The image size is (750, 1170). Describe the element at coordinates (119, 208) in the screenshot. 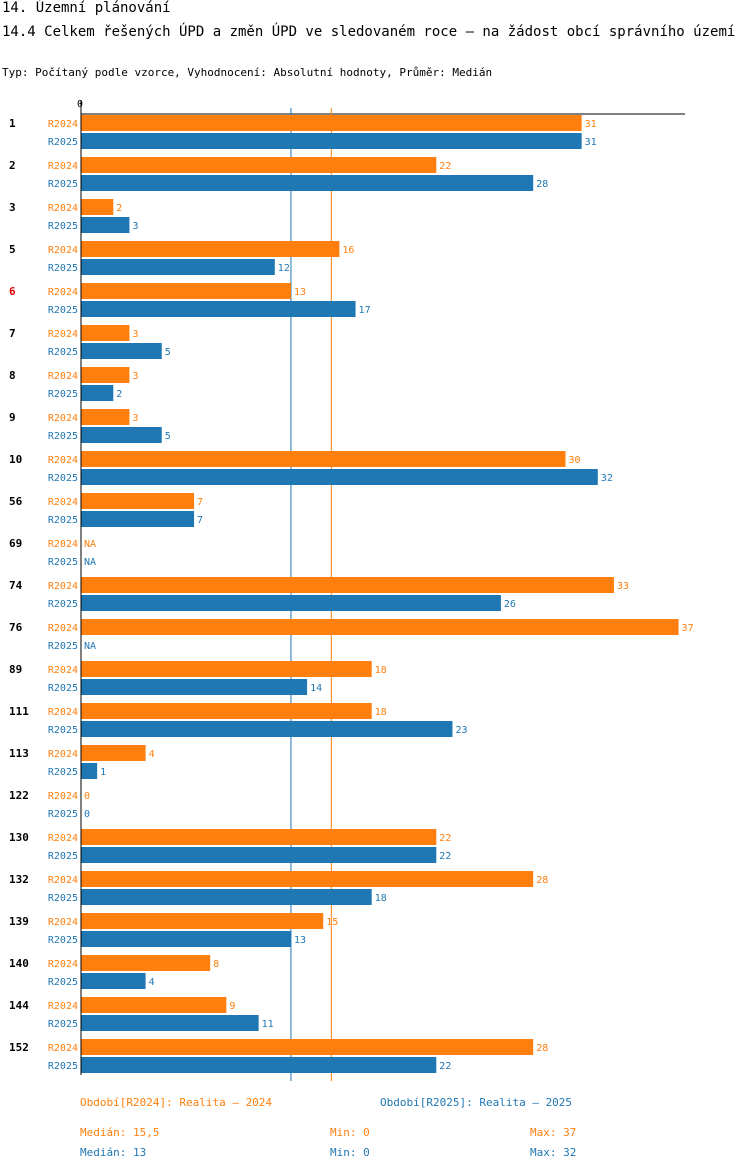

I see `data-label: 2` at that location.